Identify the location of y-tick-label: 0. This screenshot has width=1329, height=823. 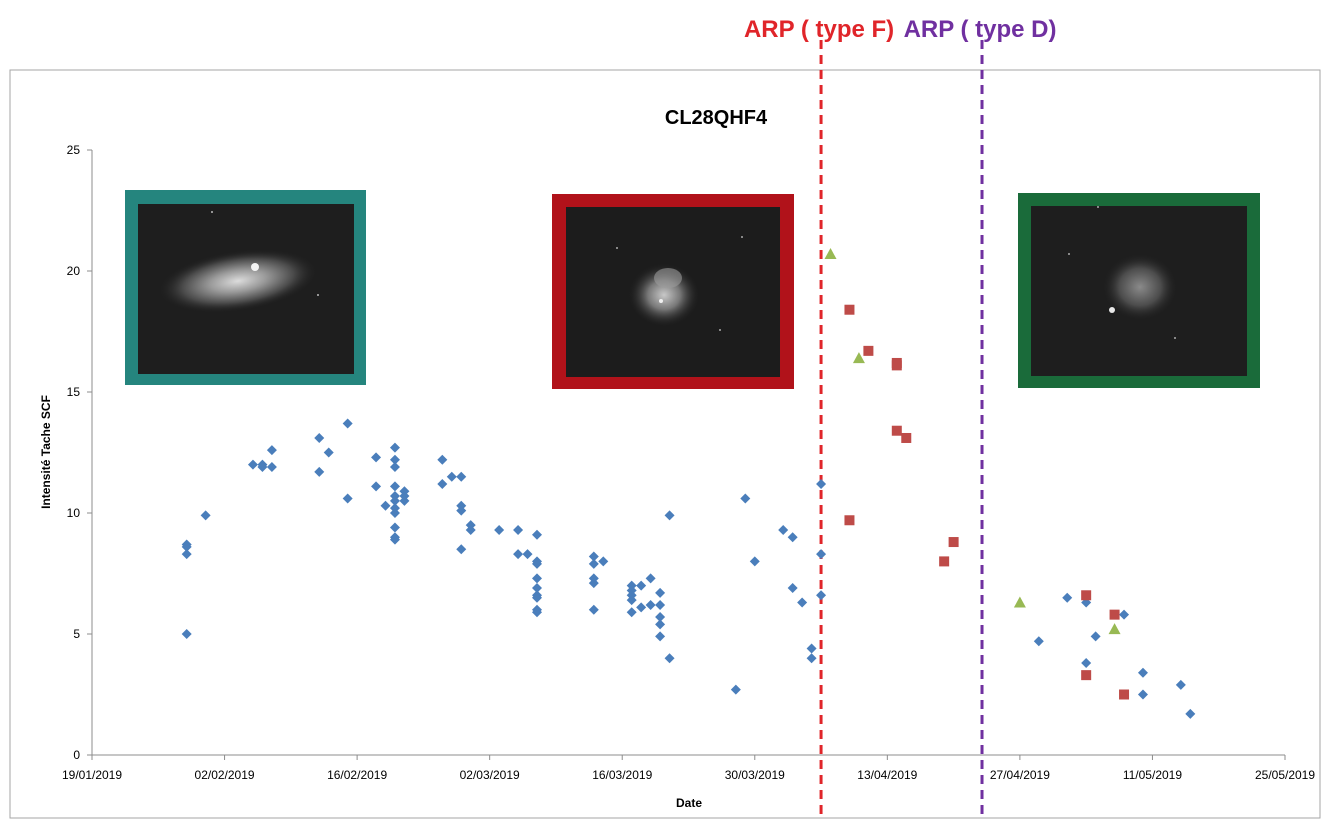
(76, 755).